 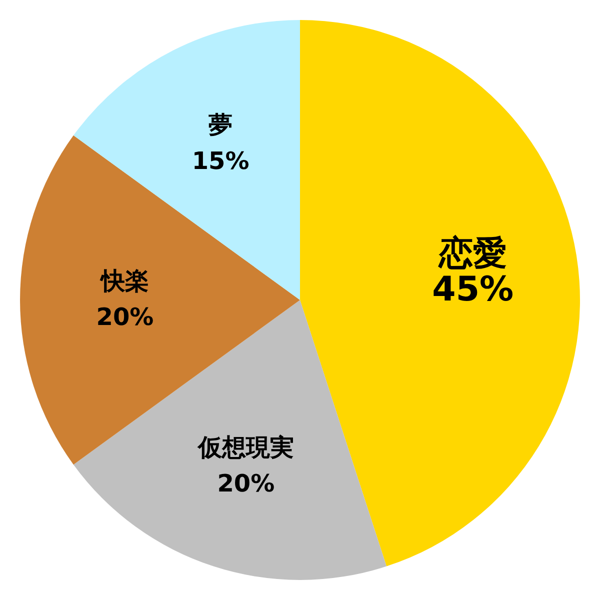 I want to click on slice-label: 快楽, so click(x=124, y=281).